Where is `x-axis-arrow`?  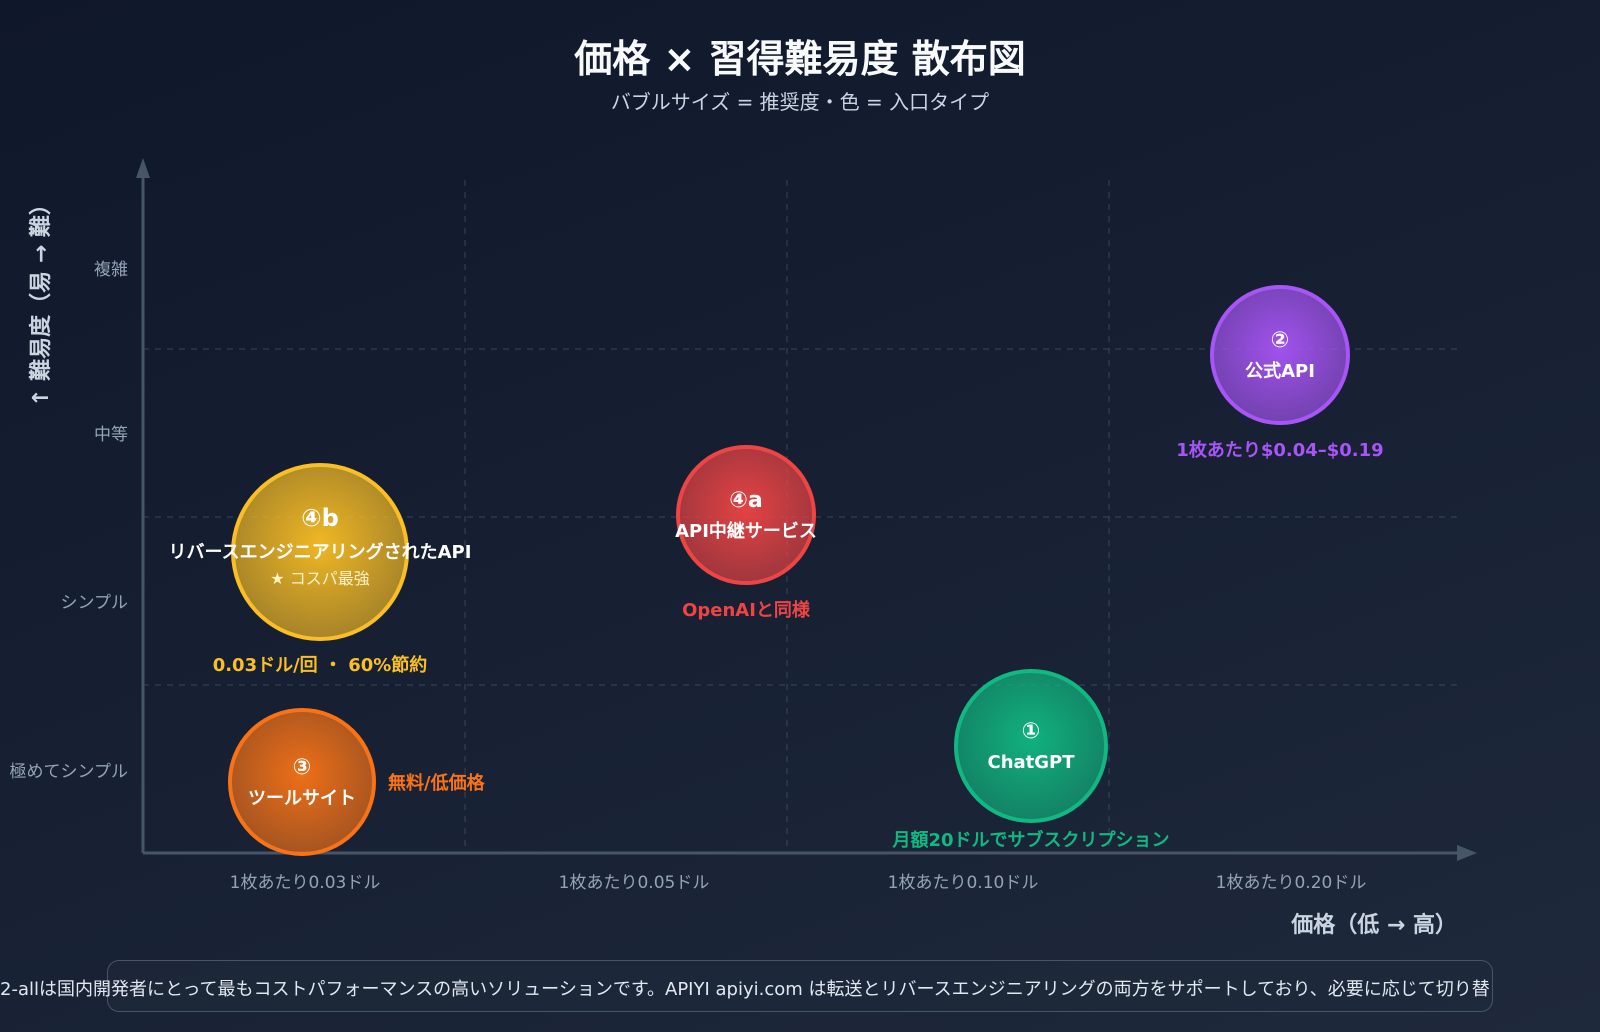
x-axis-arrow is located at coordinates (1467, 853).